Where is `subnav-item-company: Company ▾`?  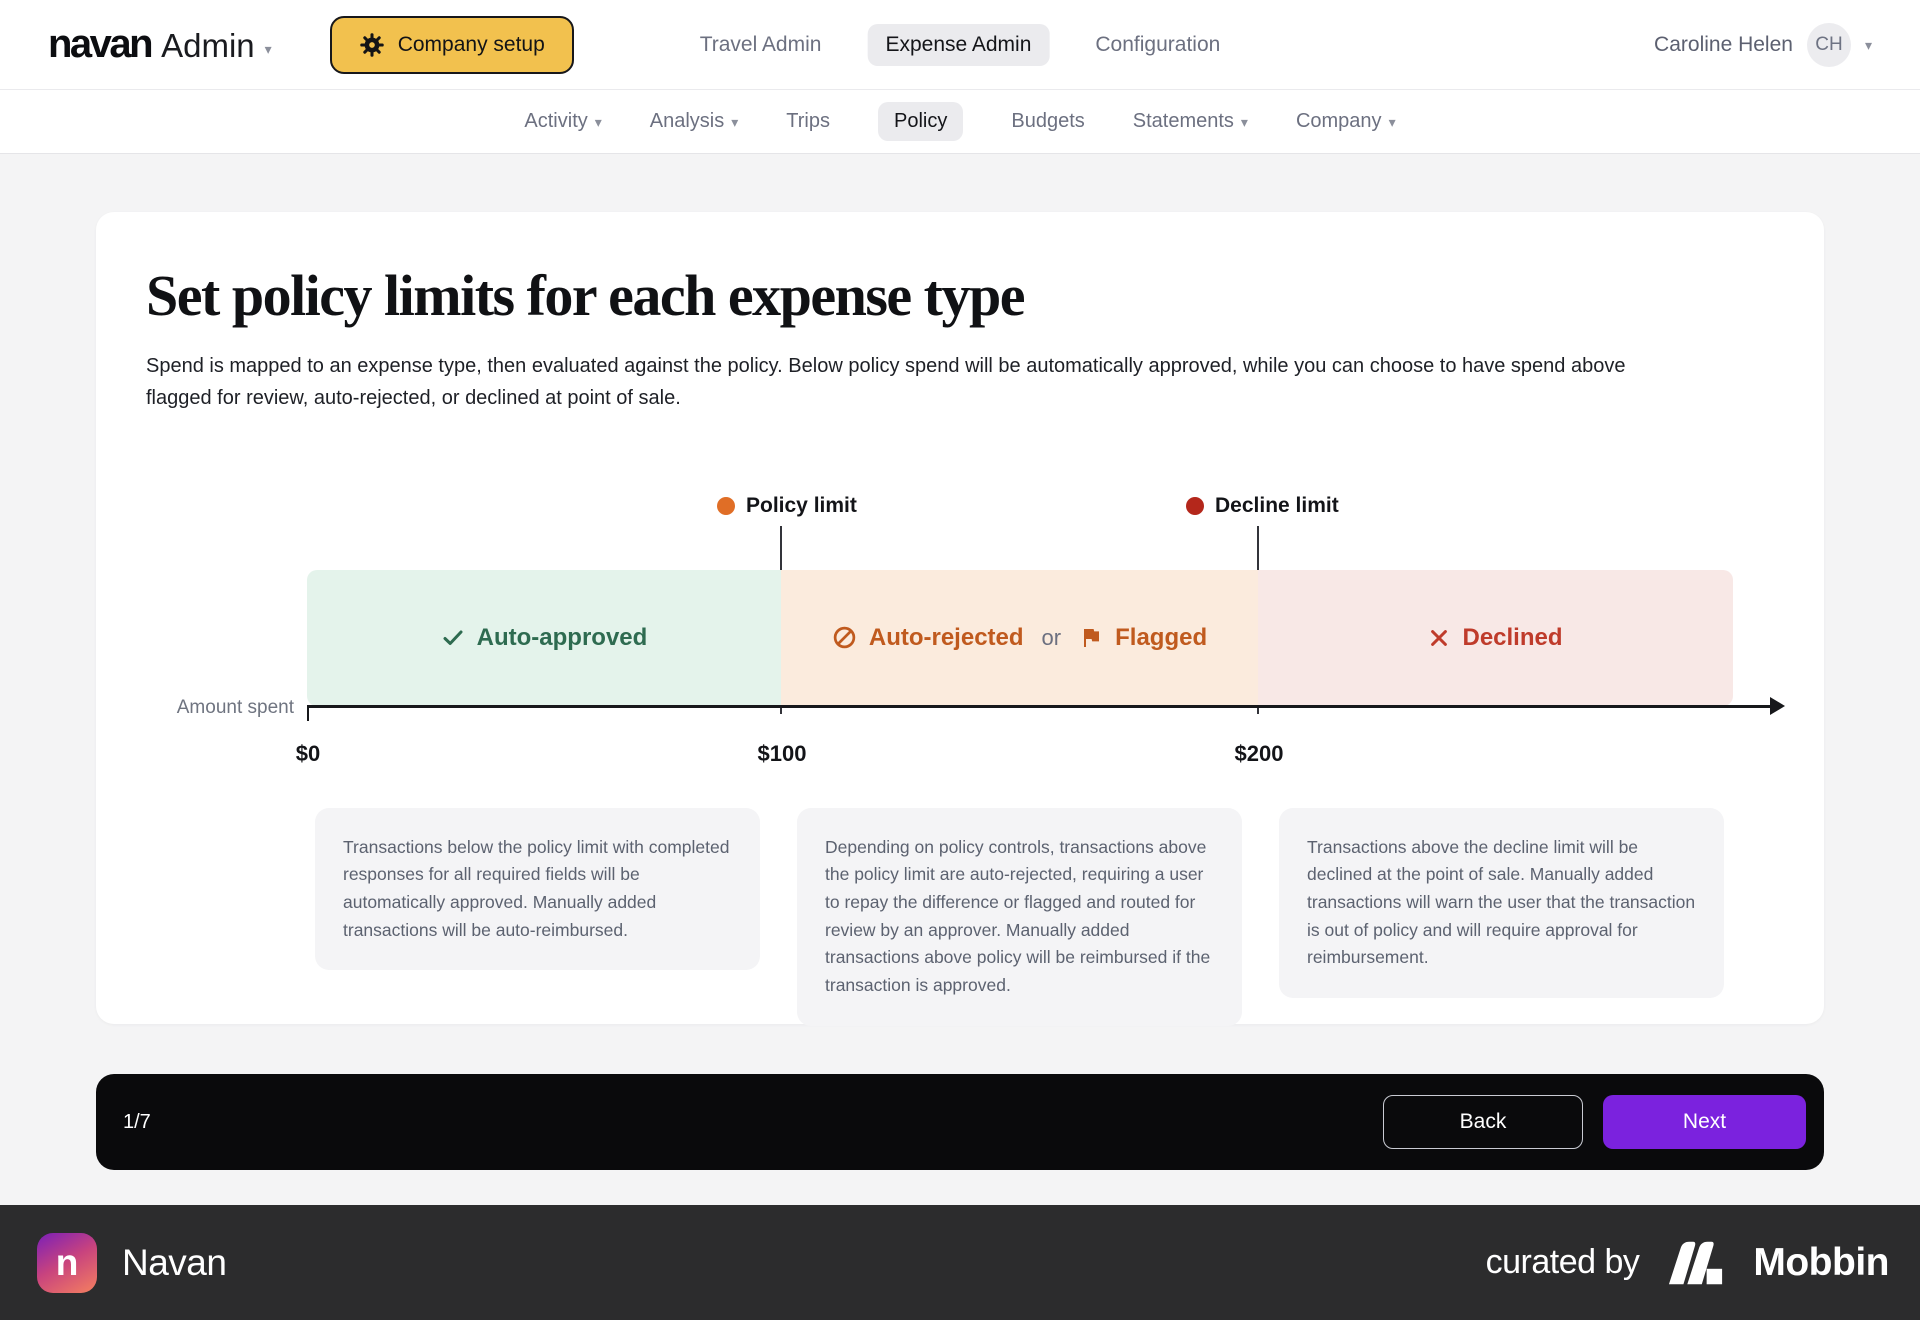 subnav-item-company: Company ▾ is located at coordinates (1346, 121).